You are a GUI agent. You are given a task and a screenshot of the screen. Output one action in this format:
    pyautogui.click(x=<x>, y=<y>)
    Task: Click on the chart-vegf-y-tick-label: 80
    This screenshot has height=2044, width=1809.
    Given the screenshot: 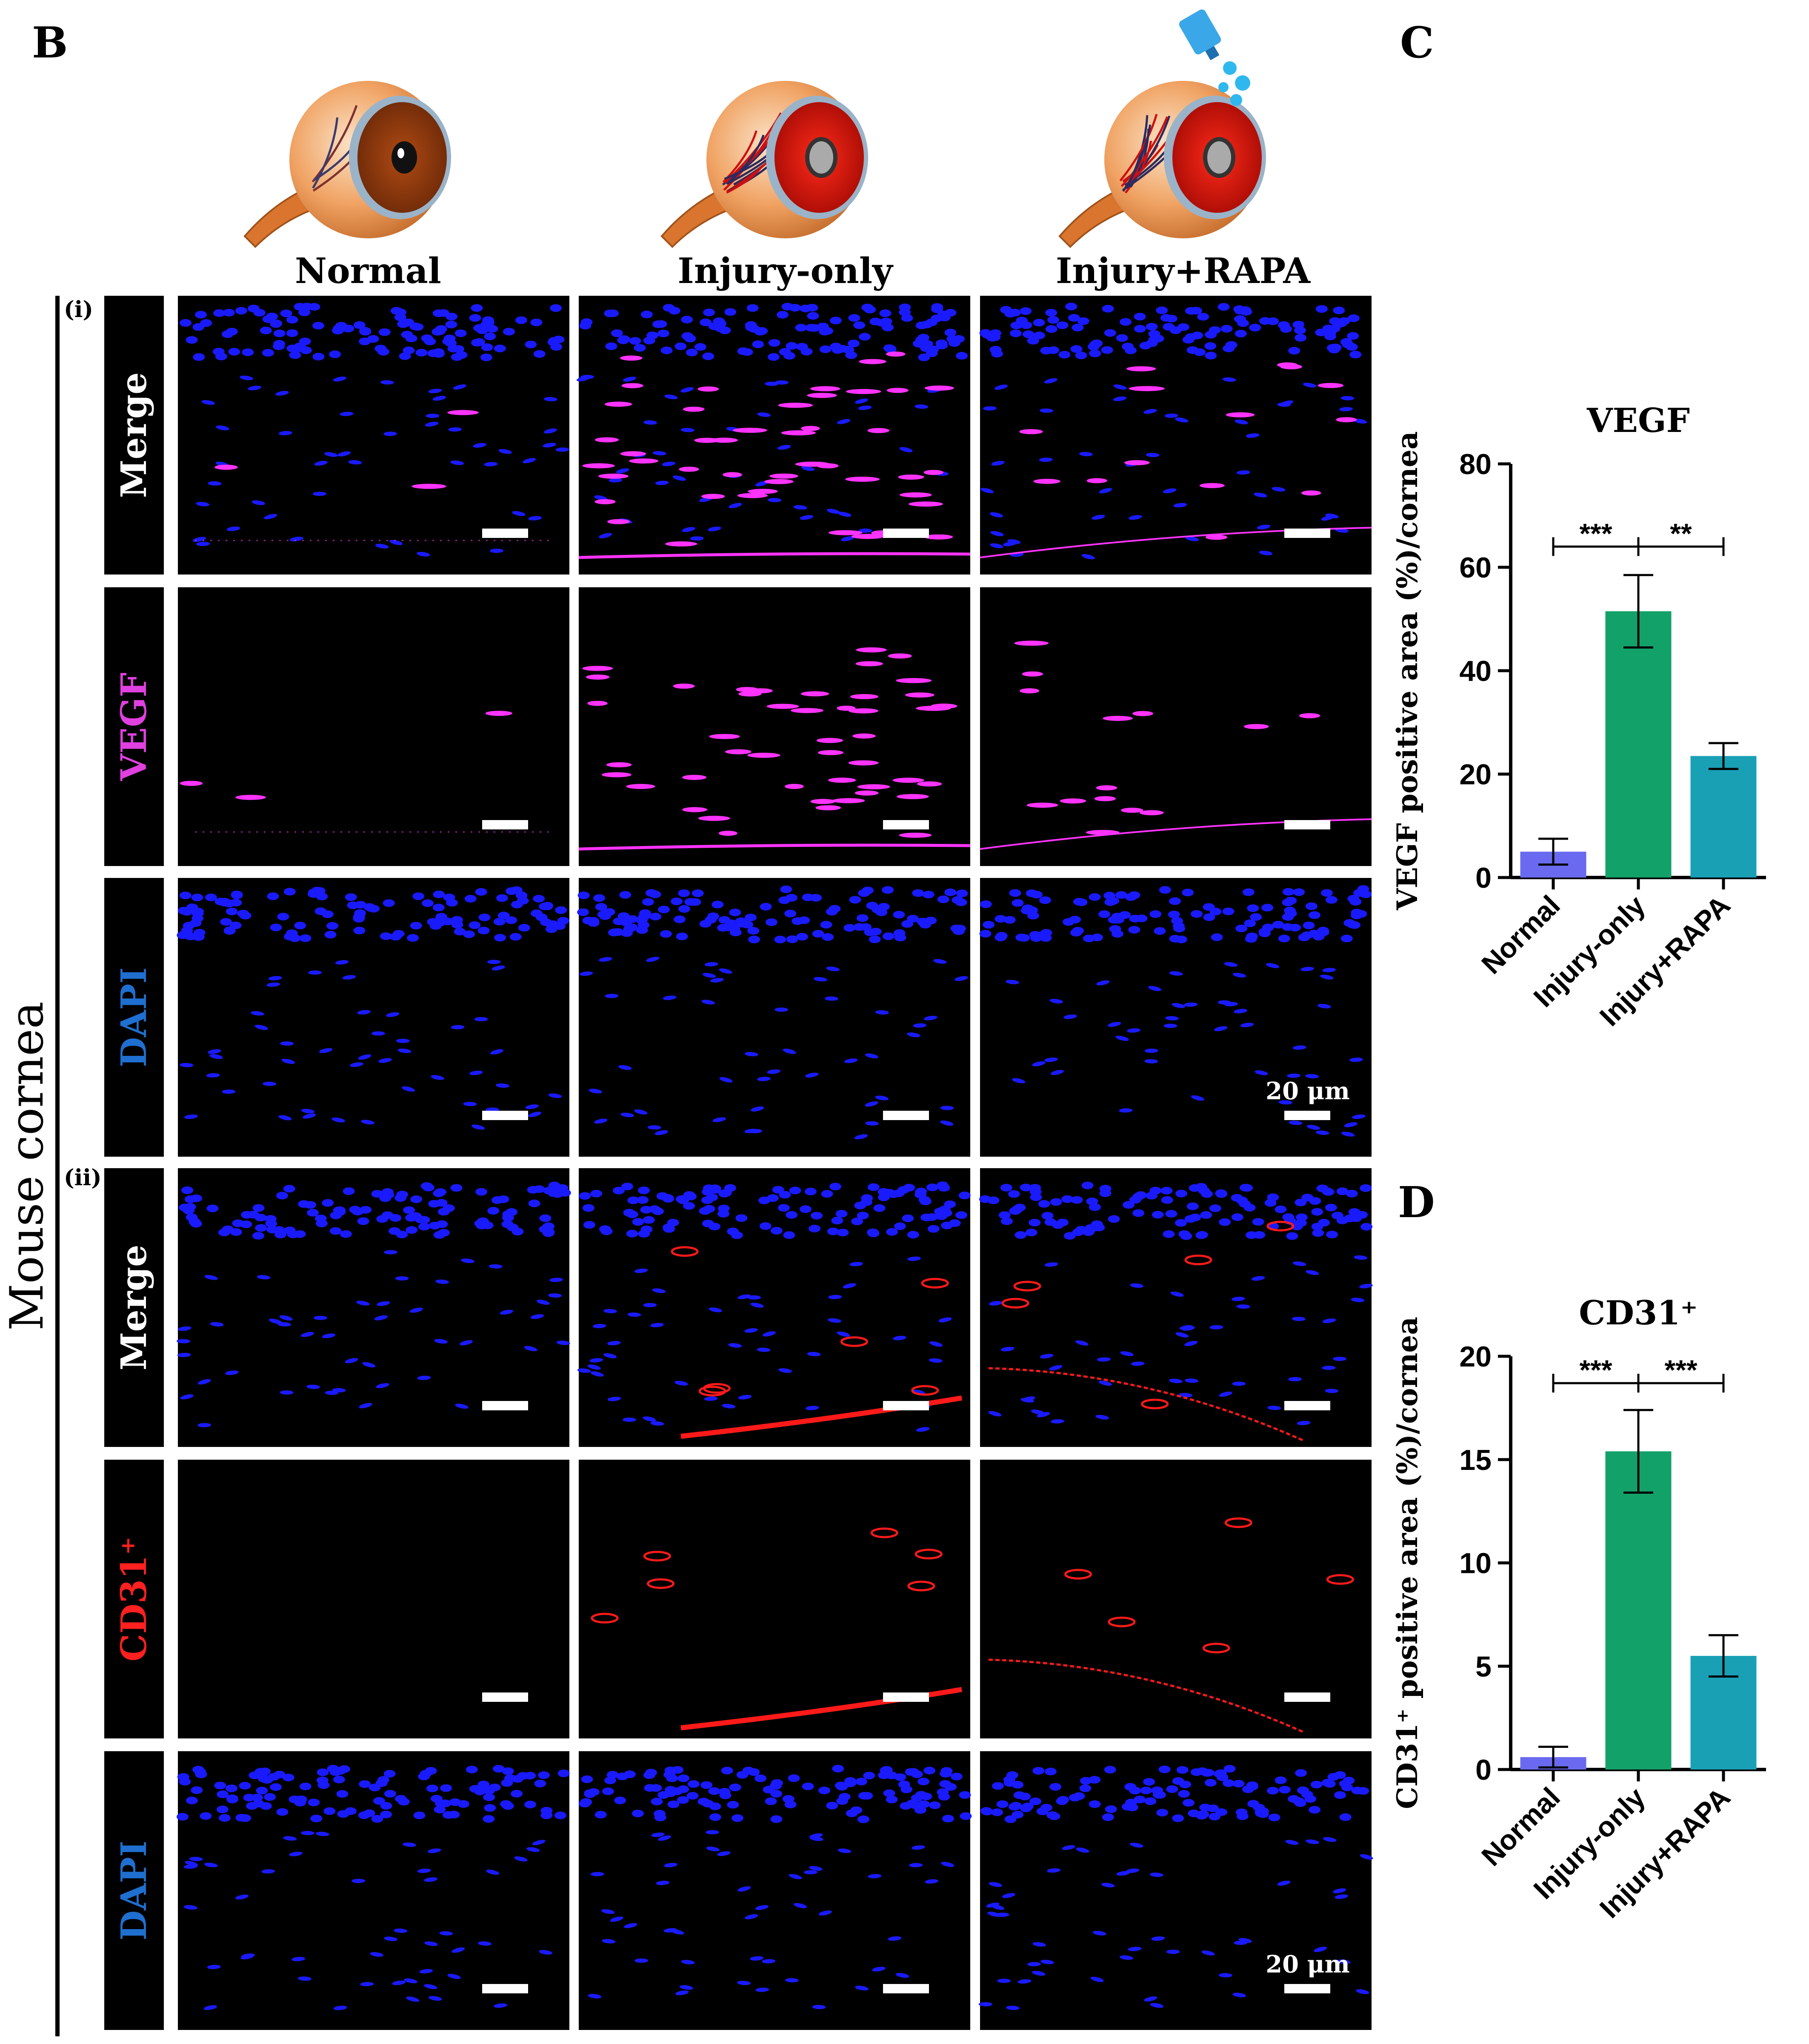 What is the action you would take?
    pyautogui.click(x=1475, y=464)
    